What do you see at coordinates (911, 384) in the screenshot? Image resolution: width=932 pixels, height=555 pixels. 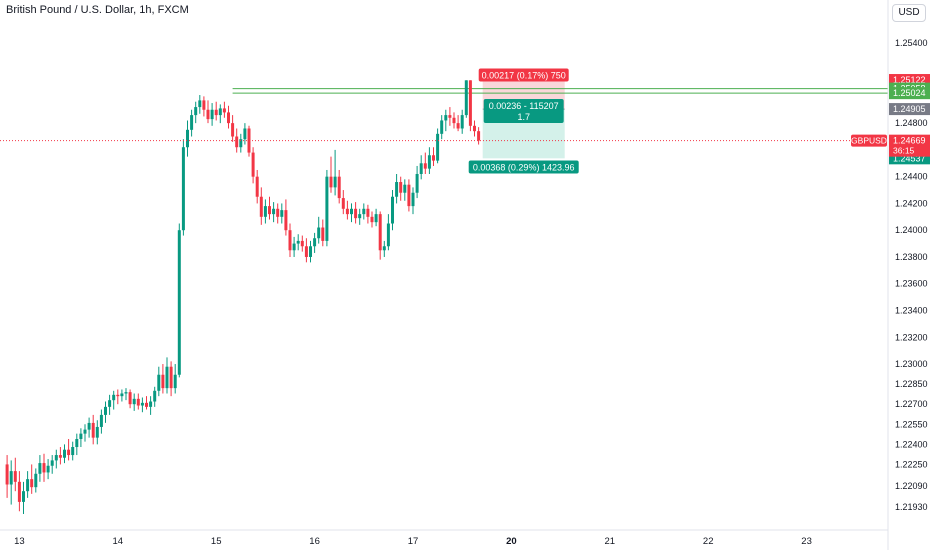 I see `price-tick-label: 1.22850` at bounding box center [911, 384].